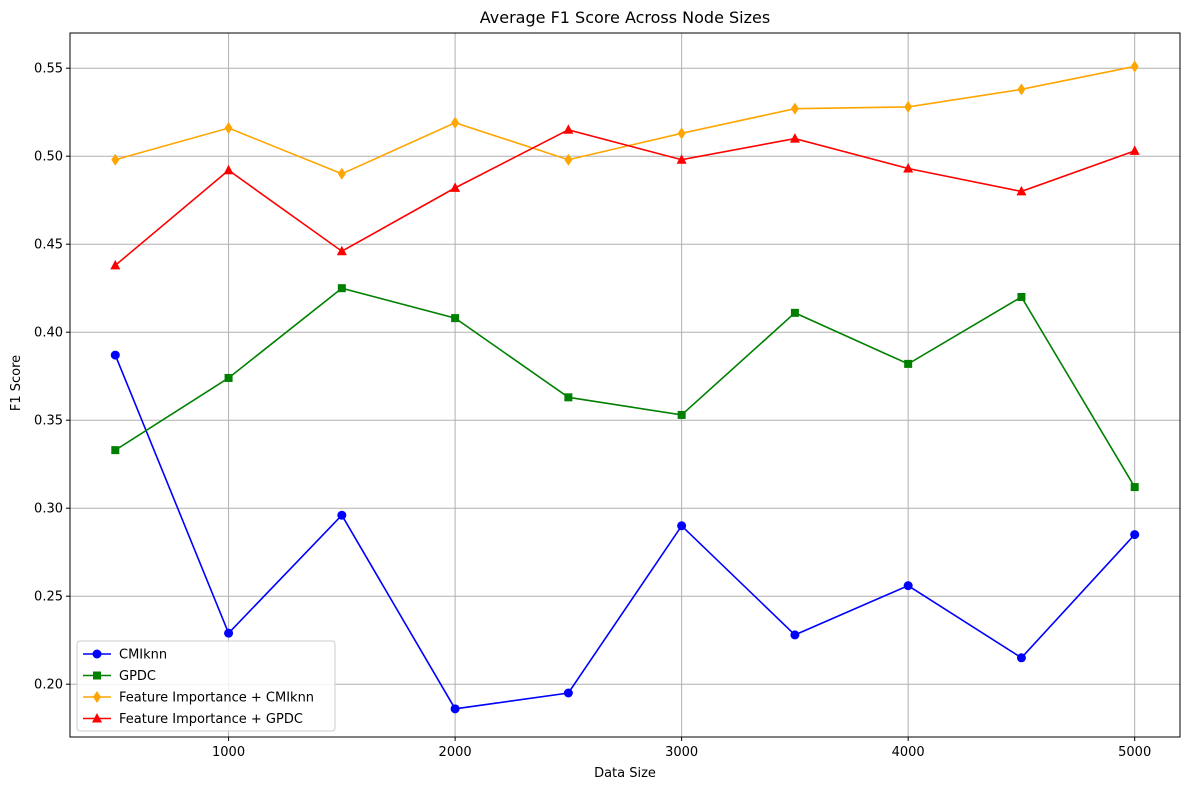 The height and width of the screenshot is (790, 1189). Describe the element at coordinates (455, 752) in the screenshot. I see `x-tick-label: 2000` at that location.